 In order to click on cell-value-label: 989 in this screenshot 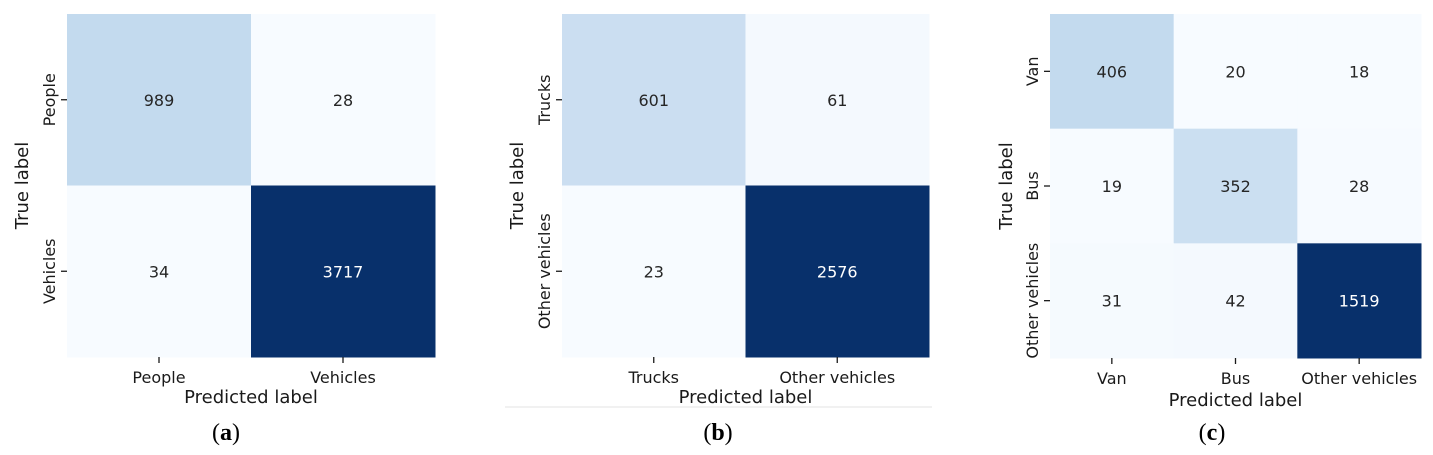, I will do `click(159, 100)`.